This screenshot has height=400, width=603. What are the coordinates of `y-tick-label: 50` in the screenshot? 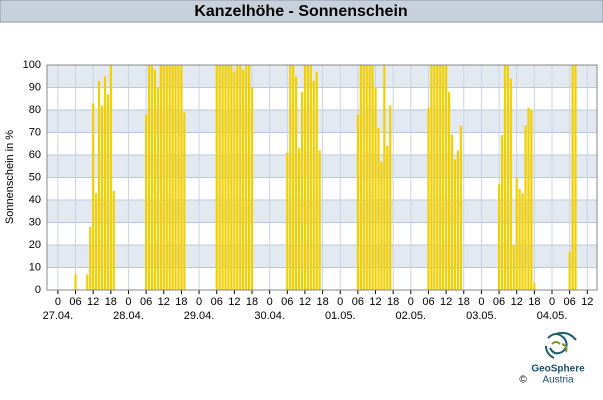 It's located at (35, 177).